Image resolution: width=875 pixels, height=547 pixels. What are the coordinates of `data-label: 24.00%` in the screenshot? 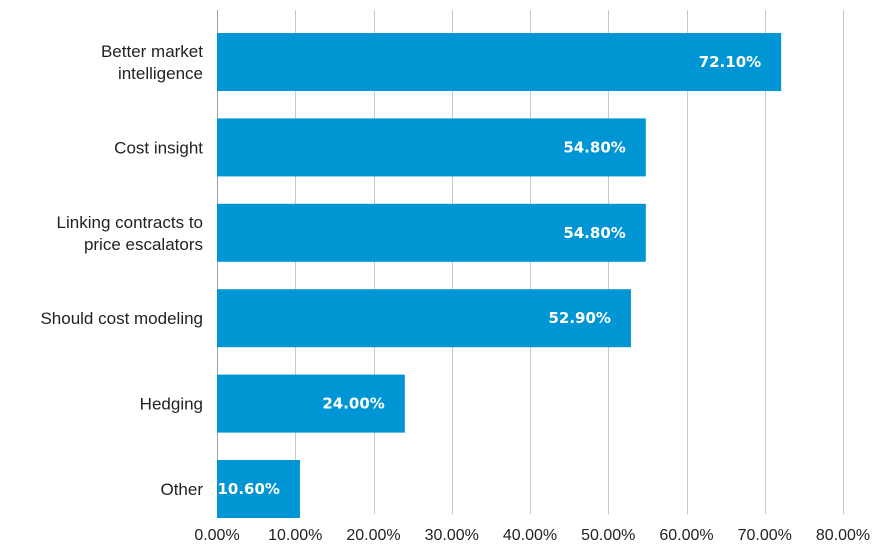 It's located at (353, 404).